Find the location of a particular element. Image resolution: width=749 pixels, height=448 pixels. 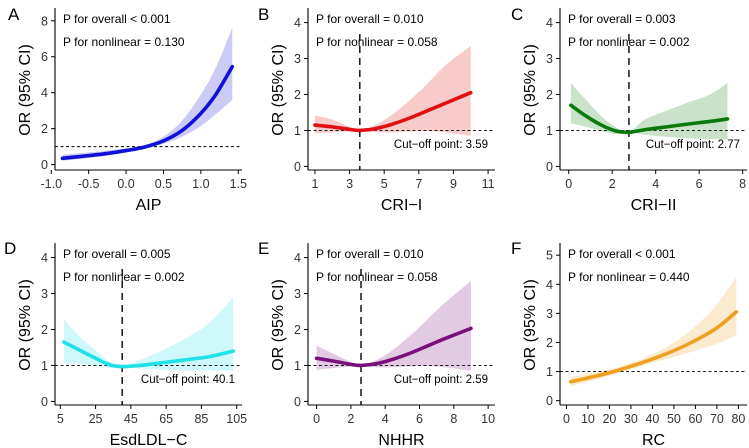

x-tick-label: 105 is located at coordinates (236, 419).